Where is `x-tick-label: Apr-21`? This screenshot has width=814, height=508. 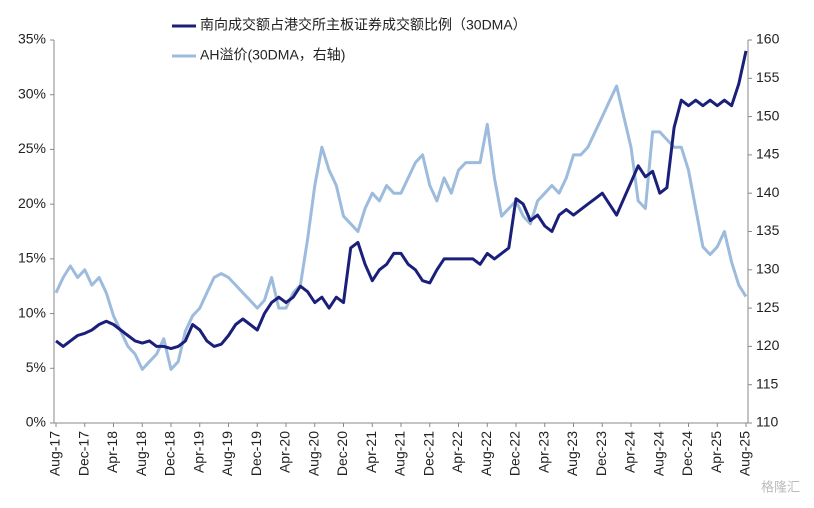
x-tick-label: Apr-21 is located at coordinates (371, 452).